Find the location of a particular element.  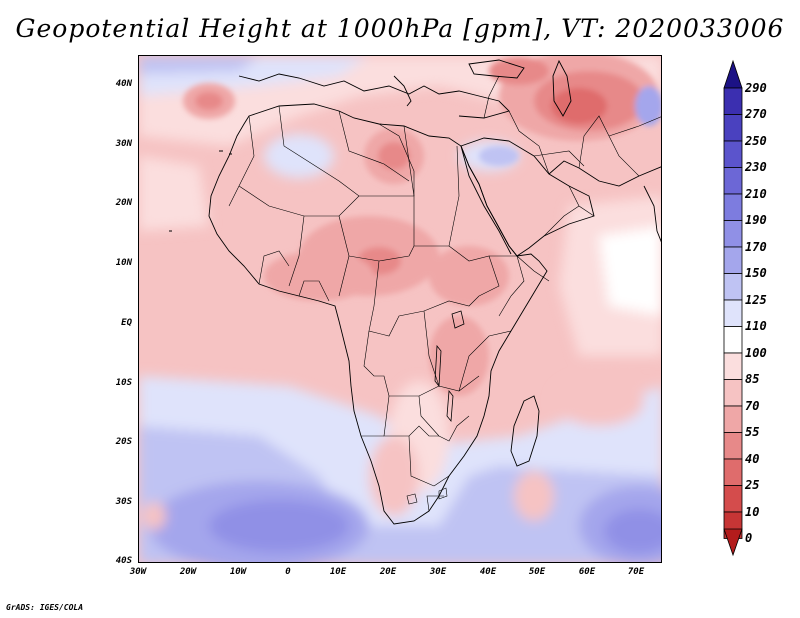

colorbar-label-230: 230 is located at coordinates (756, 167).